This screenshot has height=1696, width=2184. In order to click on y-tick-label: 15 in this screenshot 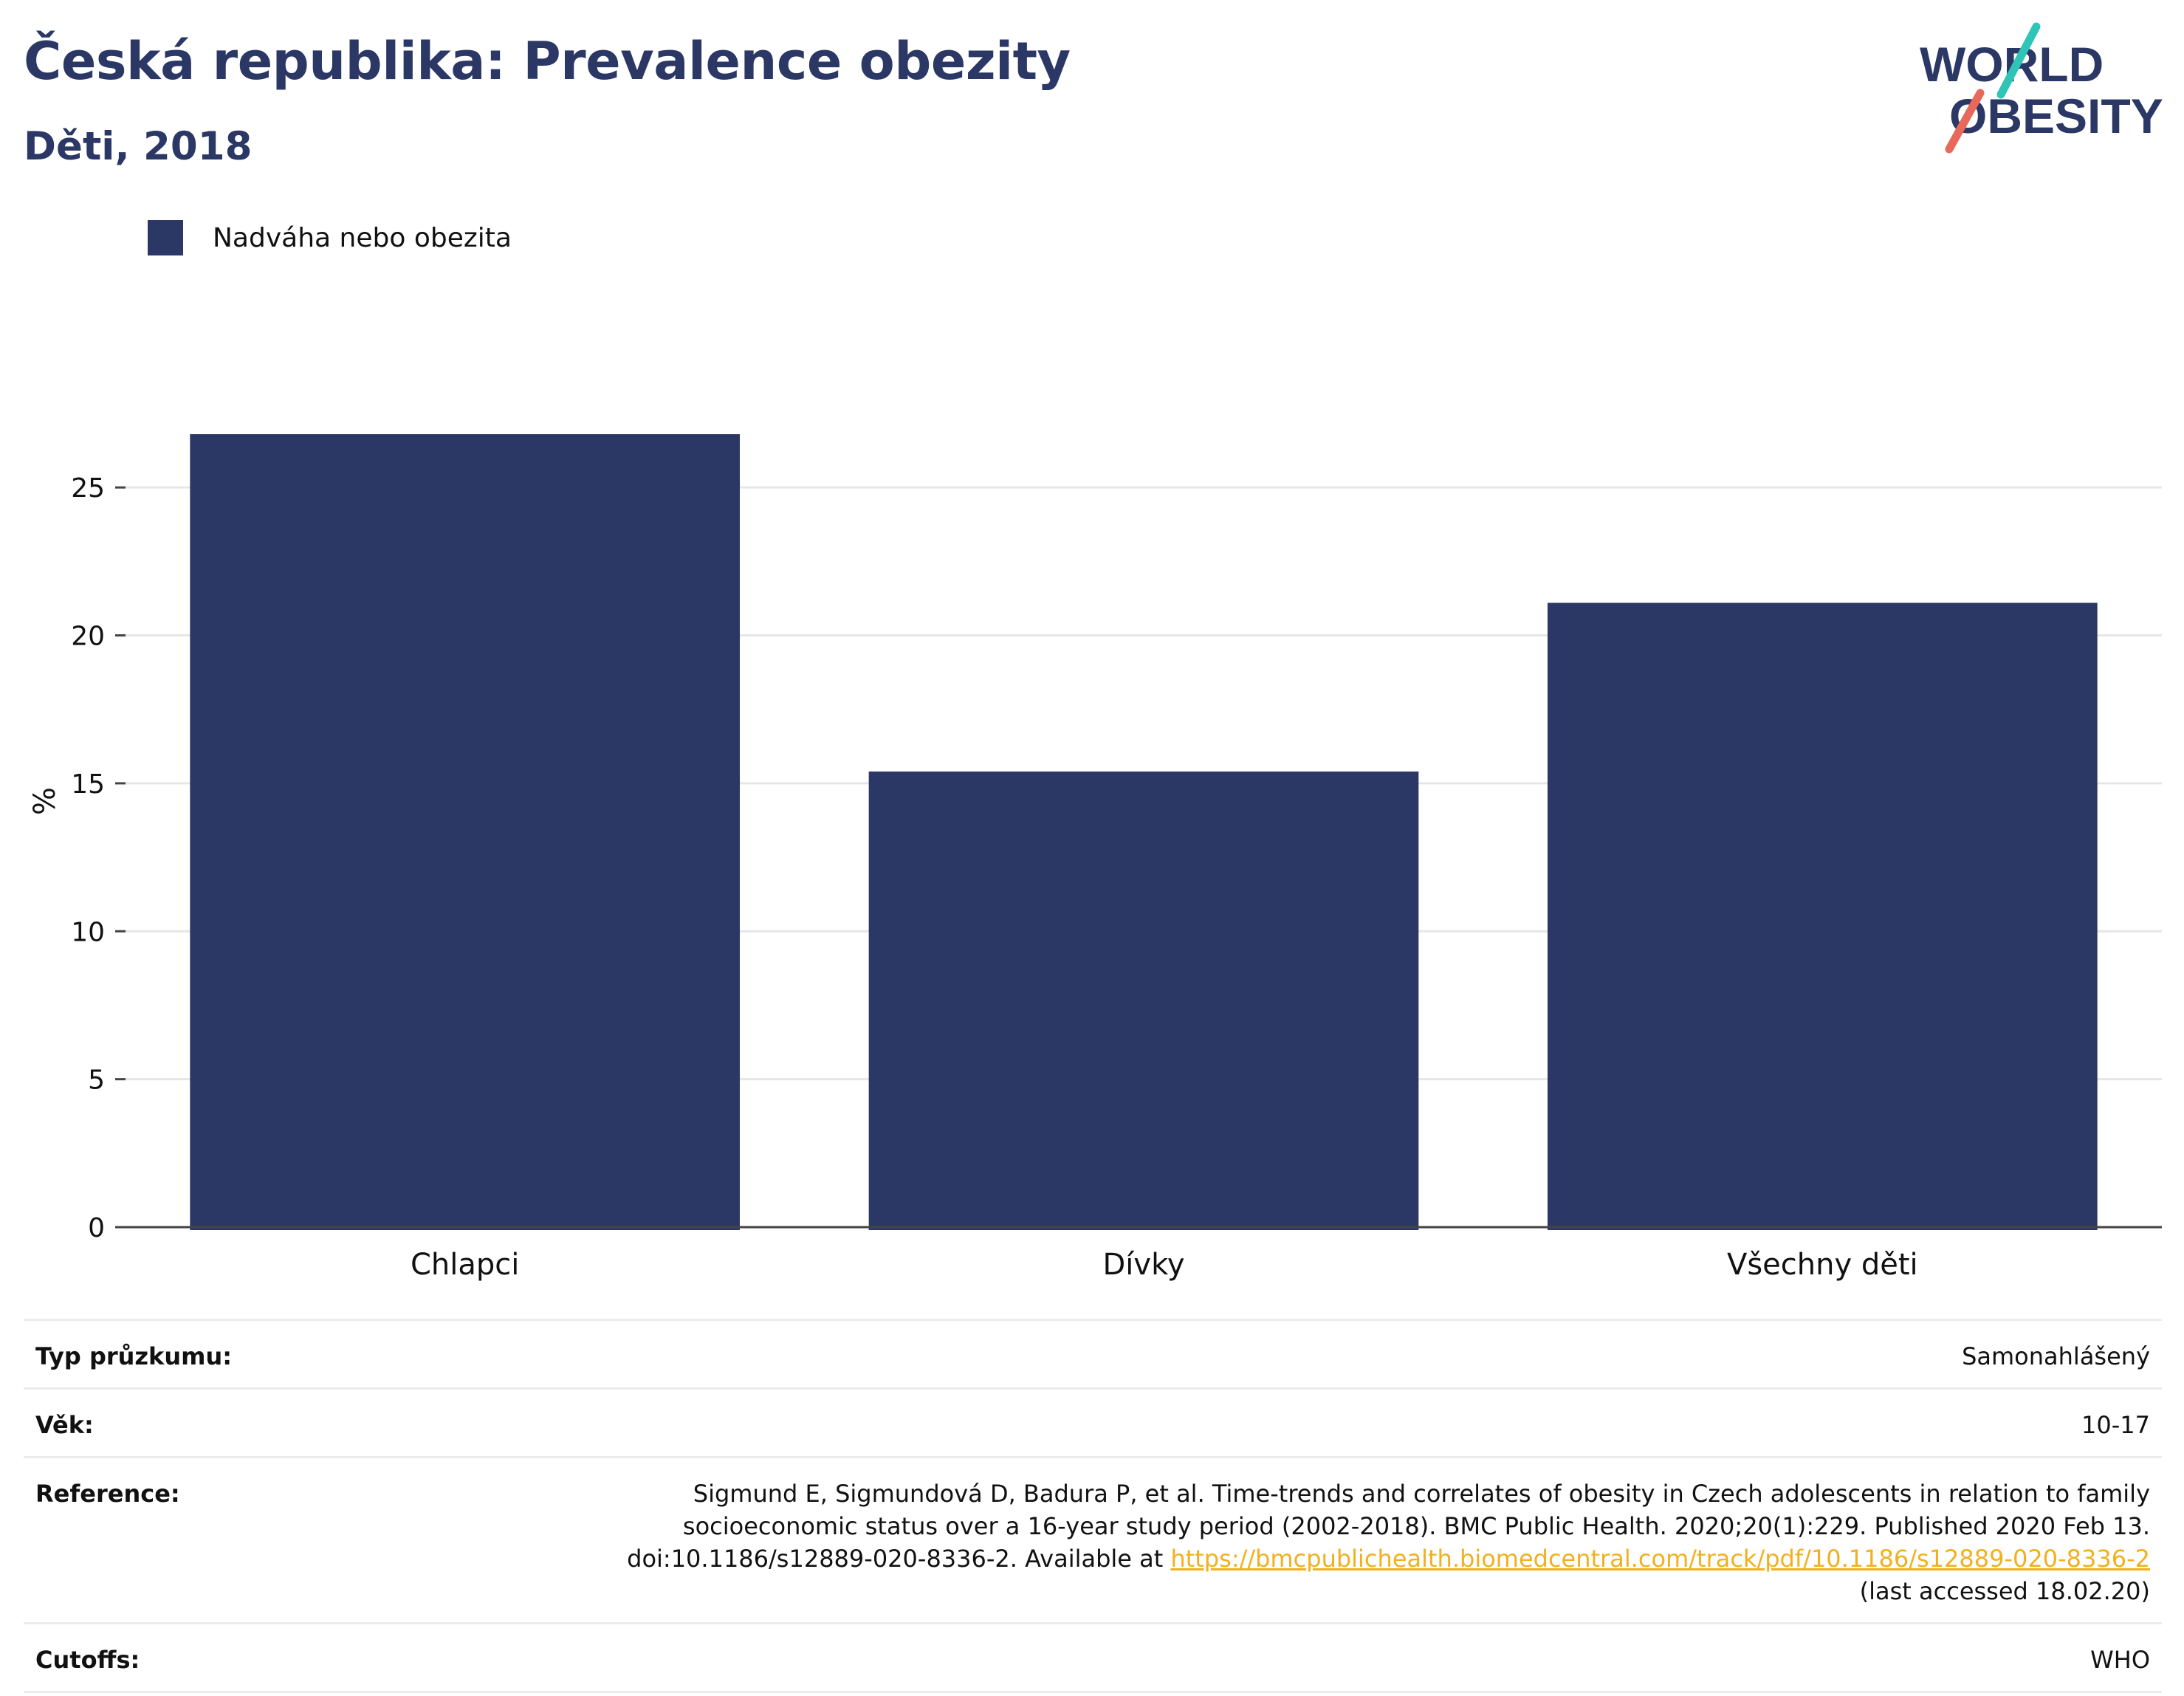, I will do `click(88, 784)`.